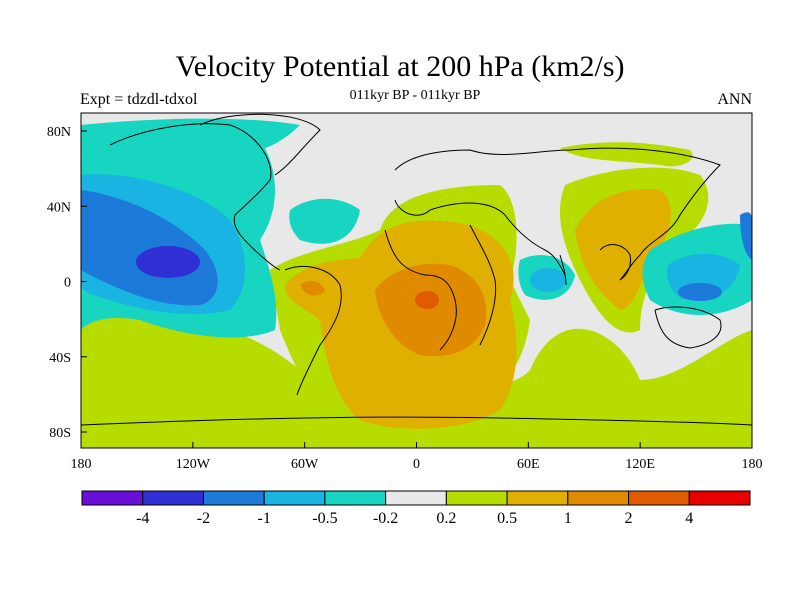  Describe the element at coordinates (734, 99) in the screenshot. I see `season-label: ANN` at that location.